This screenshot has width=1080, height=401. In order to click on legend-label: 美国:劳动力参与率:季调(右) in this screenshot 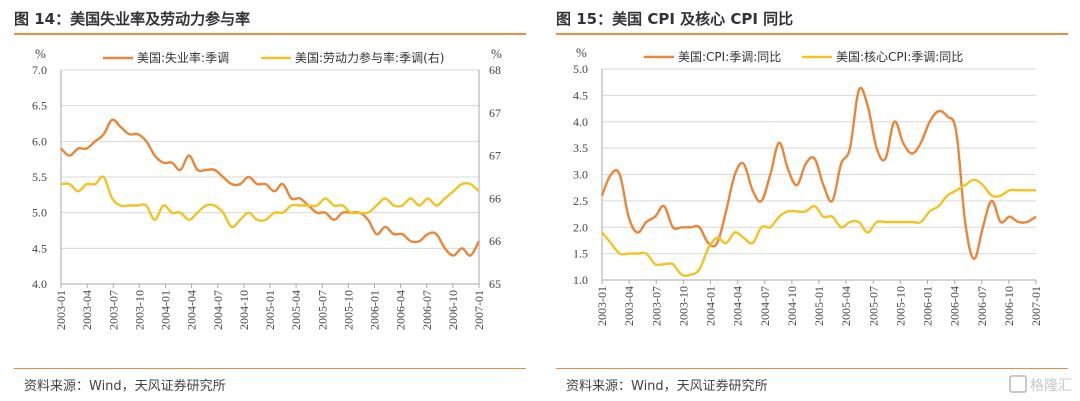, I will do `click(369, 57)`.